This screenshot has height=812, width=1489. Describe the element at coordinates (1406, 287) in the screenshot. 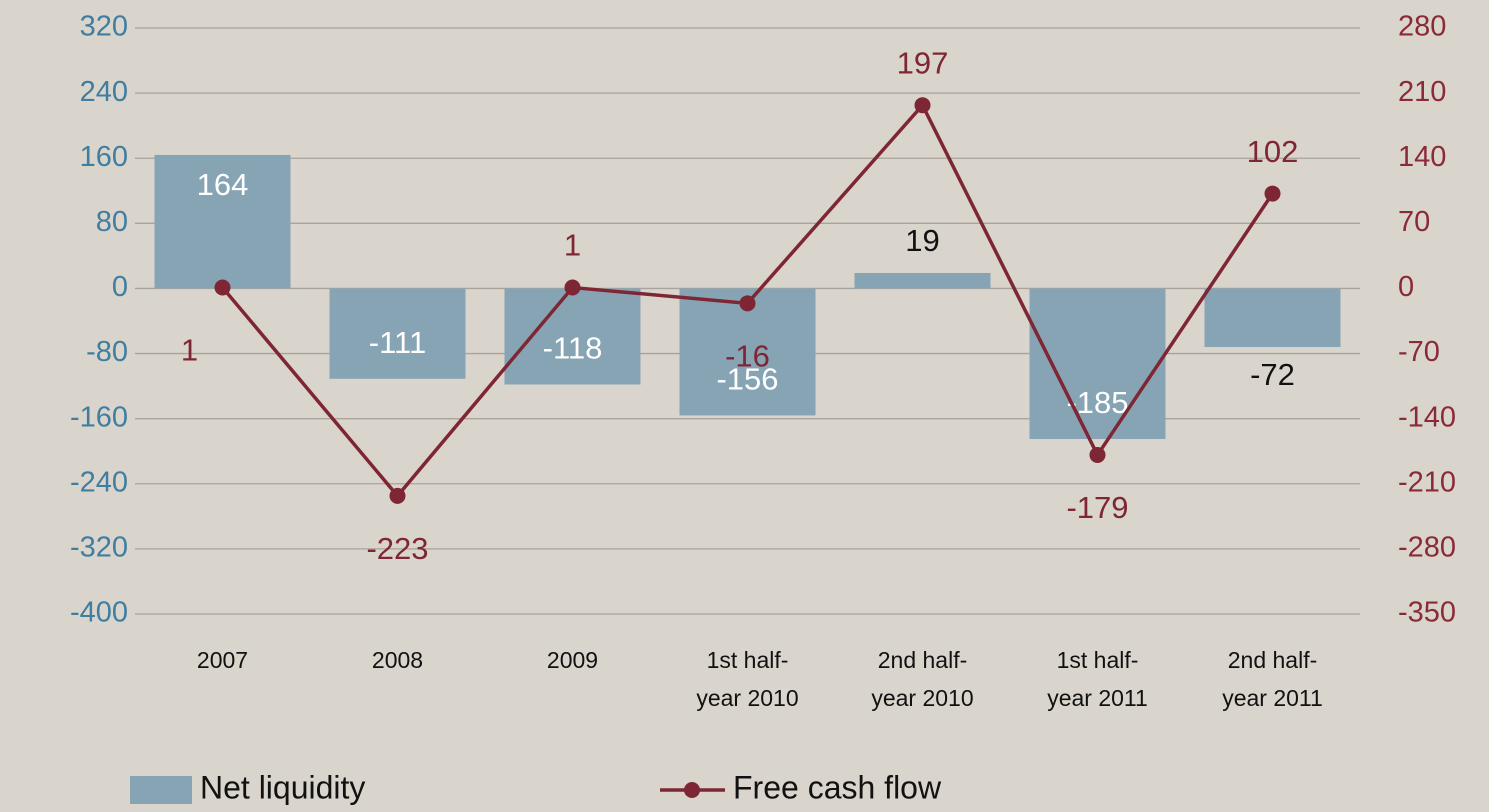

I see `y2-tick-label: 0` at that location.